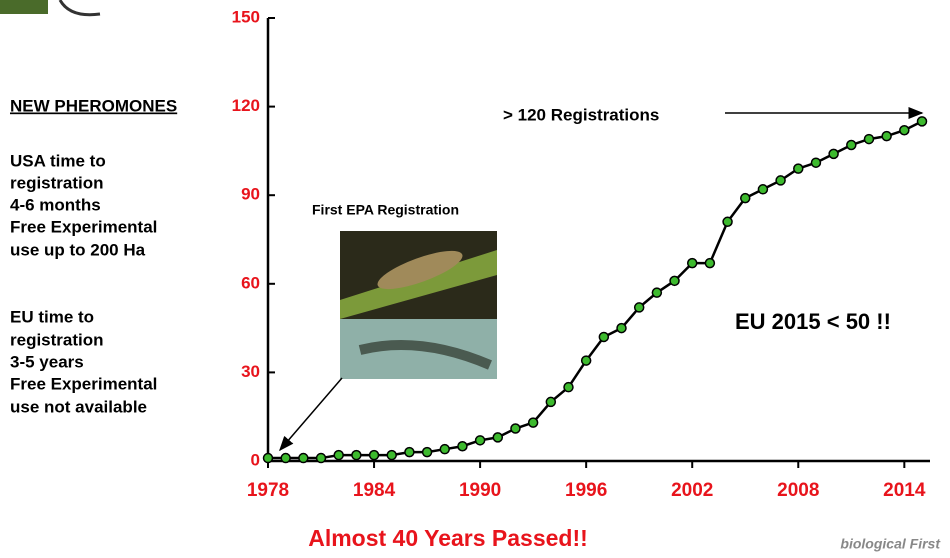 This screenshot has width=950, height=558. I want to click on logo-image, so click(24, 7).